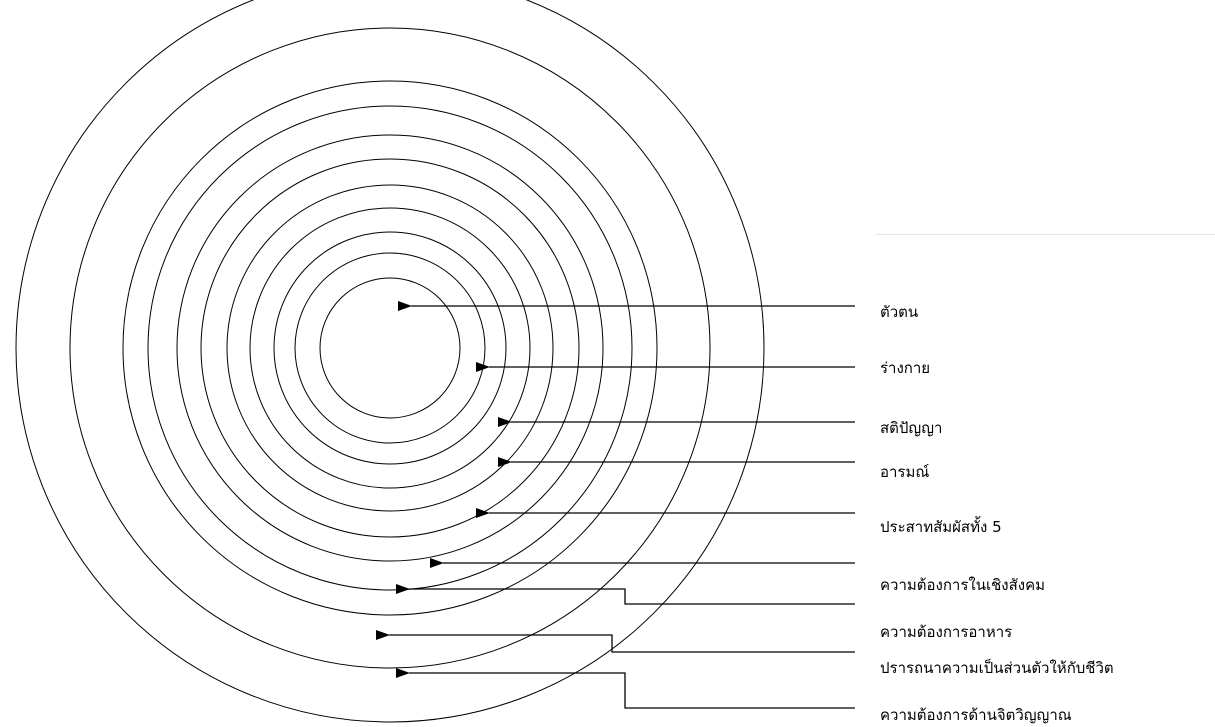  Describe the element at coordinates (899, 312) in the screenshot. I see `label-self: ตัวตน` at that location.